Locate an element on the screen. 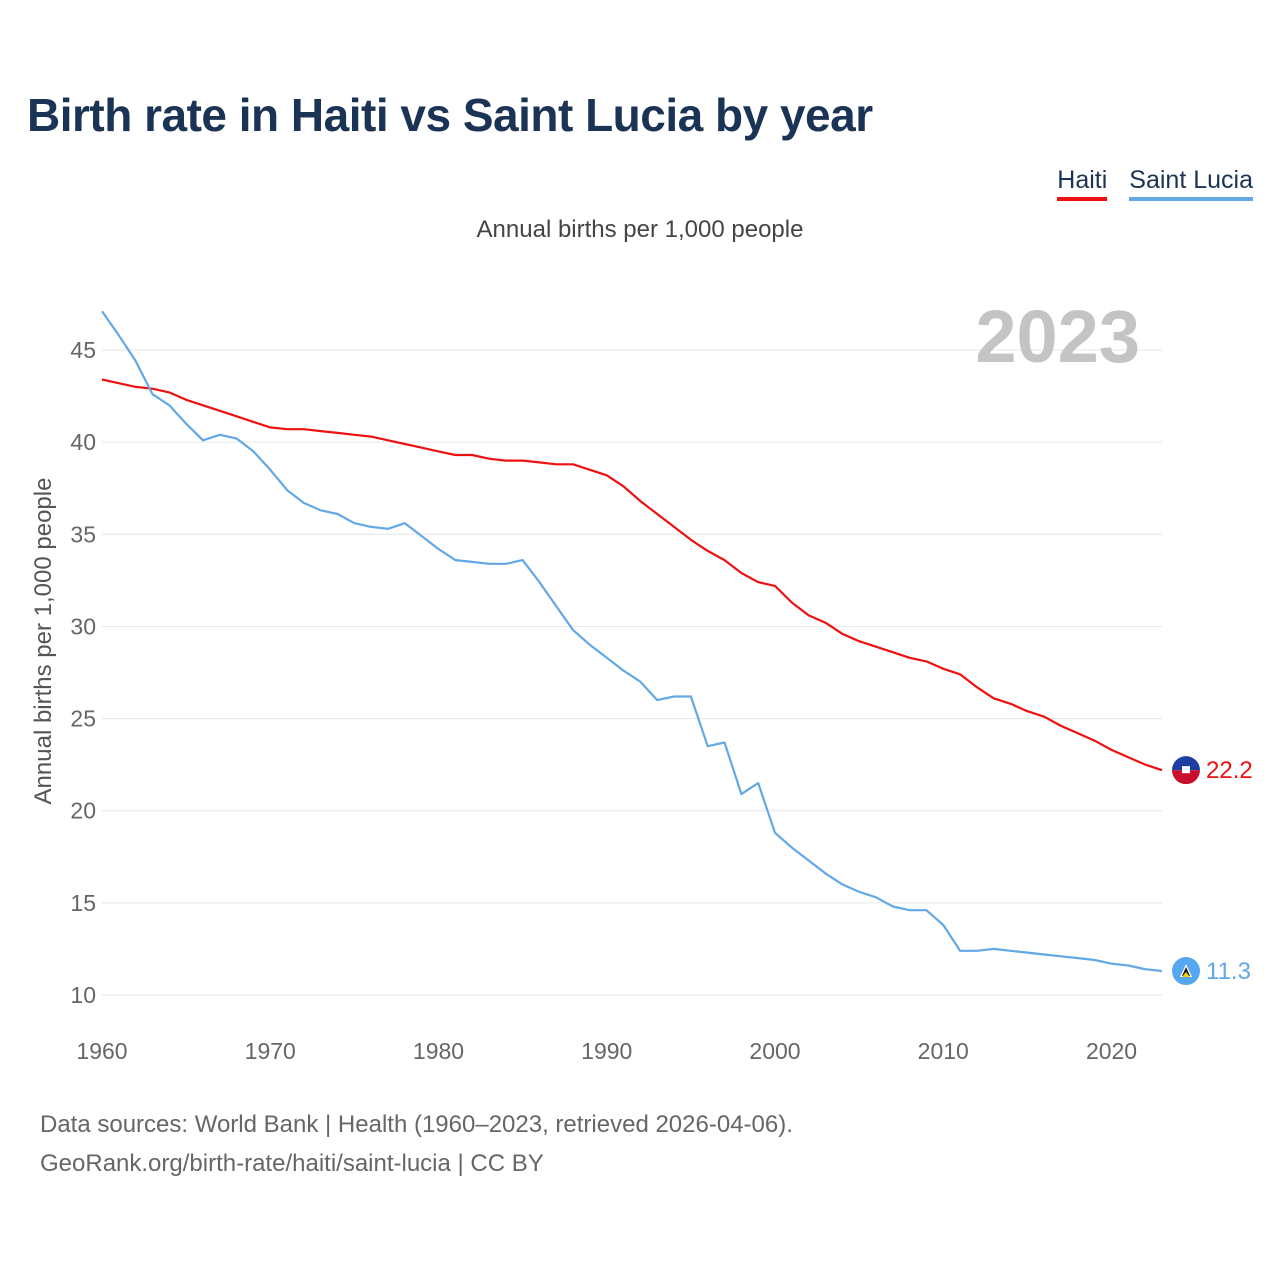  y-tick-label: 20 is located at coordinates (83, 811).